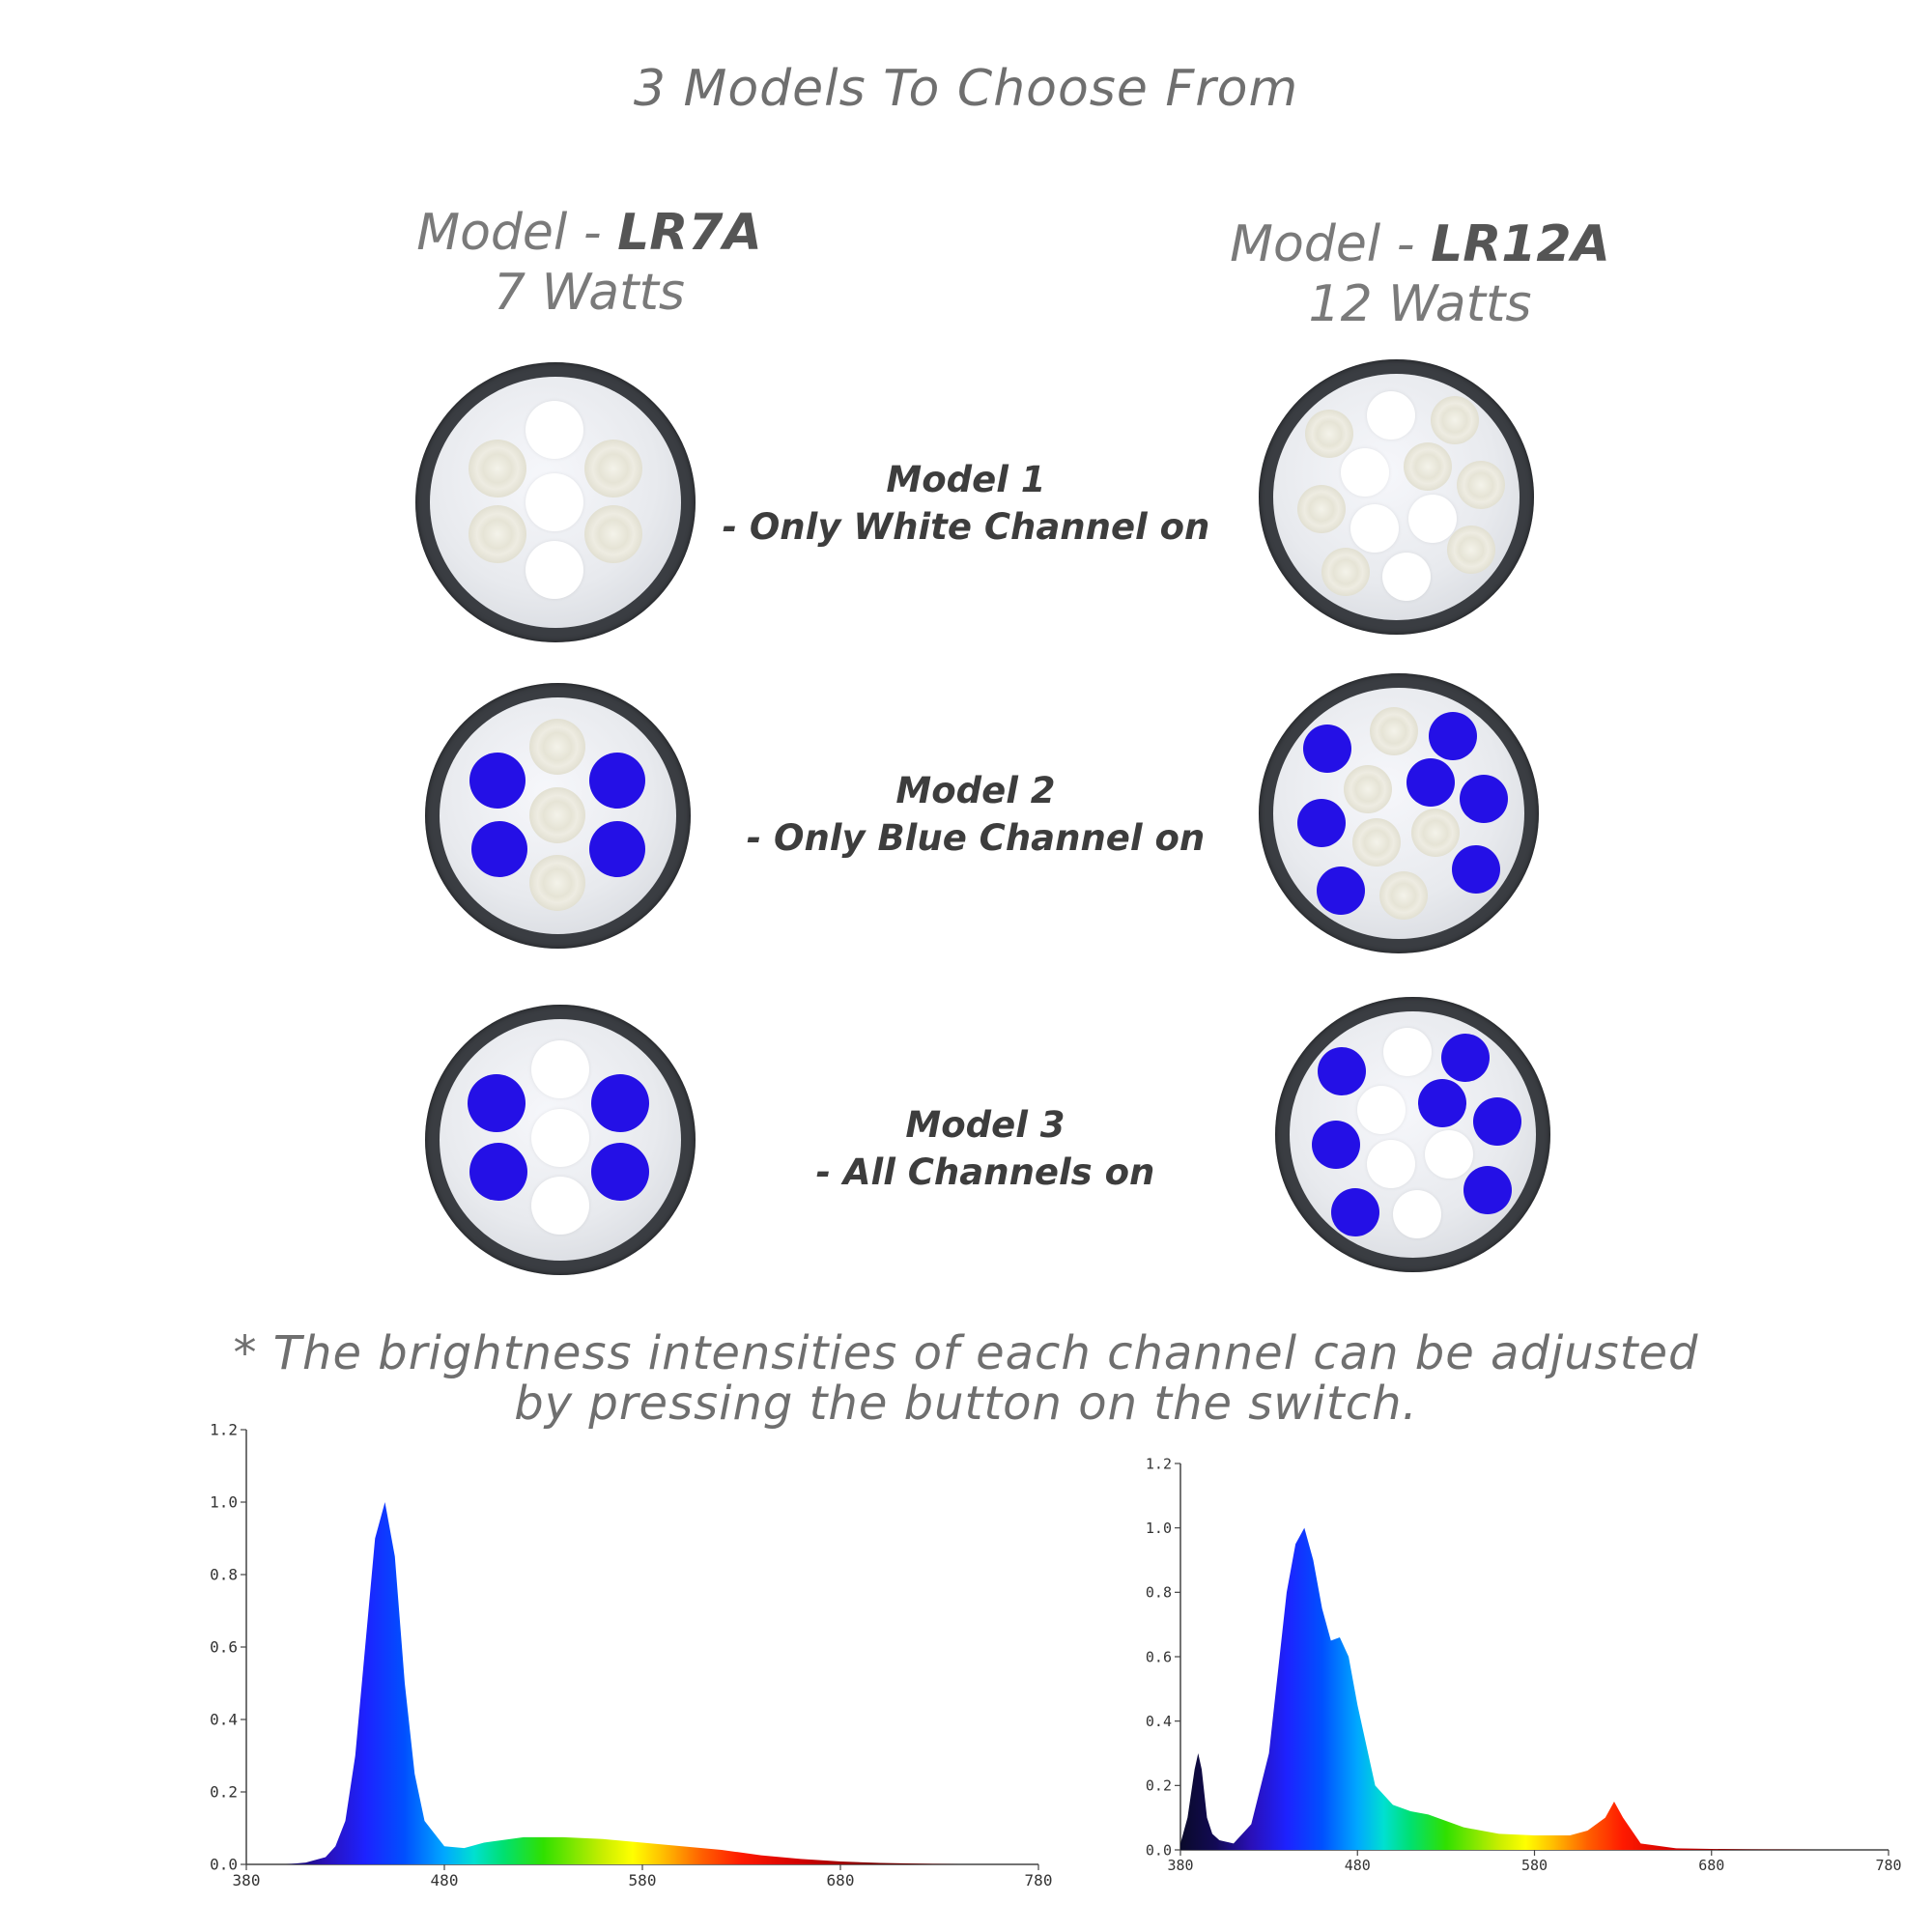 The width and height of the screenshot is (1932, 1932). Describe the element at coordinates (985, 1125) in the screenshot. I see `mode-title: Model 3` at that location.